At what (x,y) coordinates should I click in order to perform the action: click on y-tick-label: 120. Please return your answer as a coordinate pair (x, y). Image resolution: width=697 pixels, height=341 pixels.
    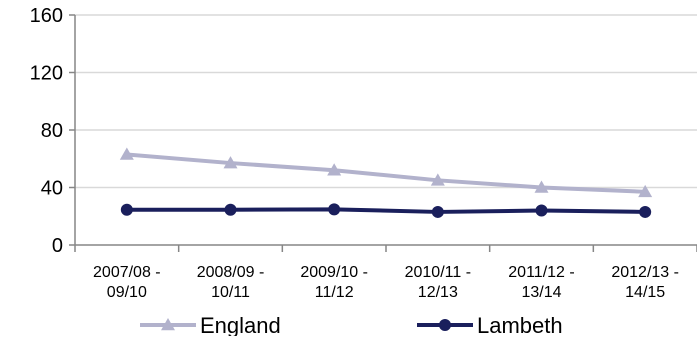
    Looking at the image, I should click on (46, 74).